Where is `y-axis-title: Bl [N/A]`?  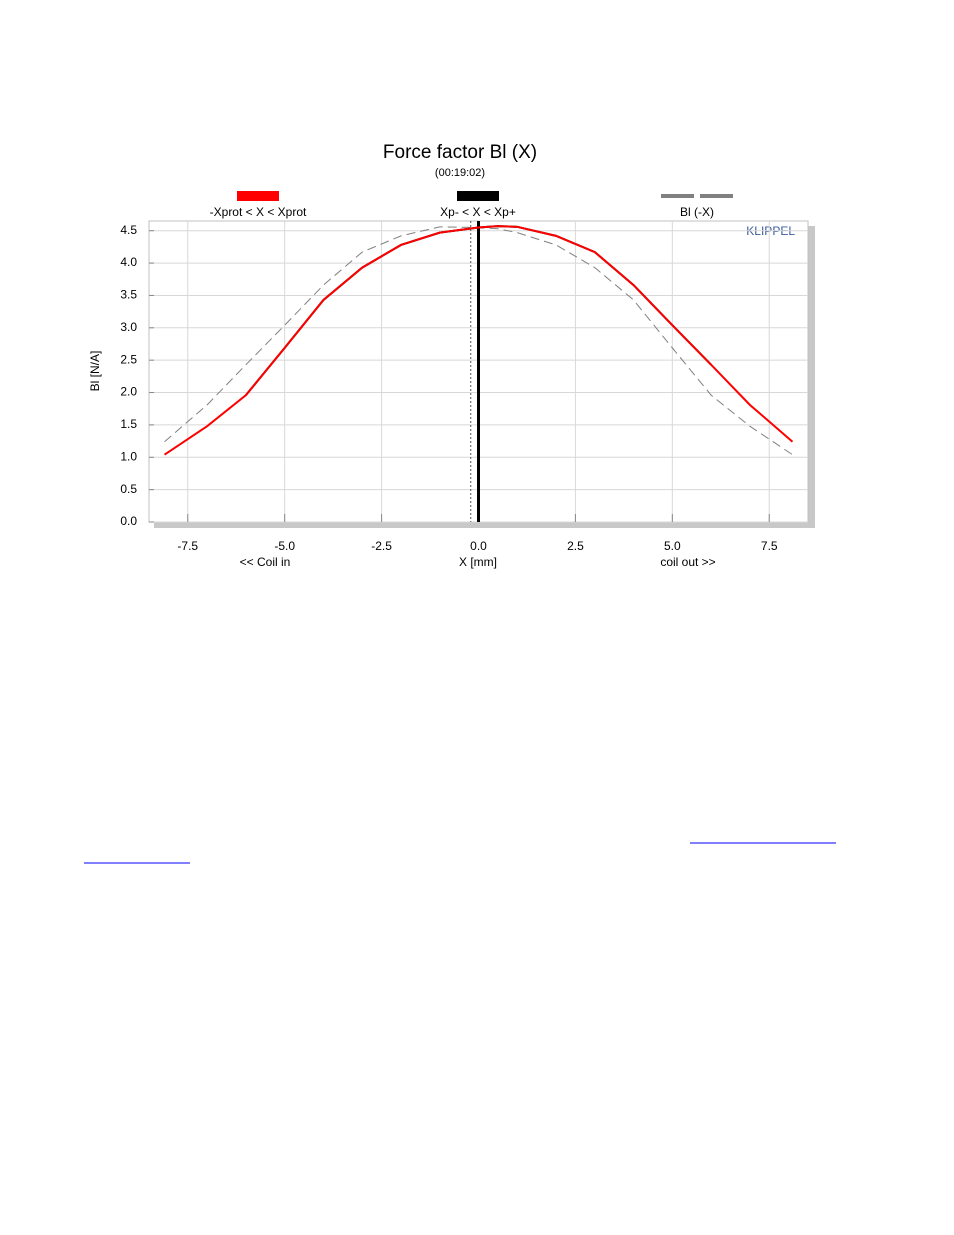
y-axis-title: Bl [N/A] is located at coordinates (95, 371).